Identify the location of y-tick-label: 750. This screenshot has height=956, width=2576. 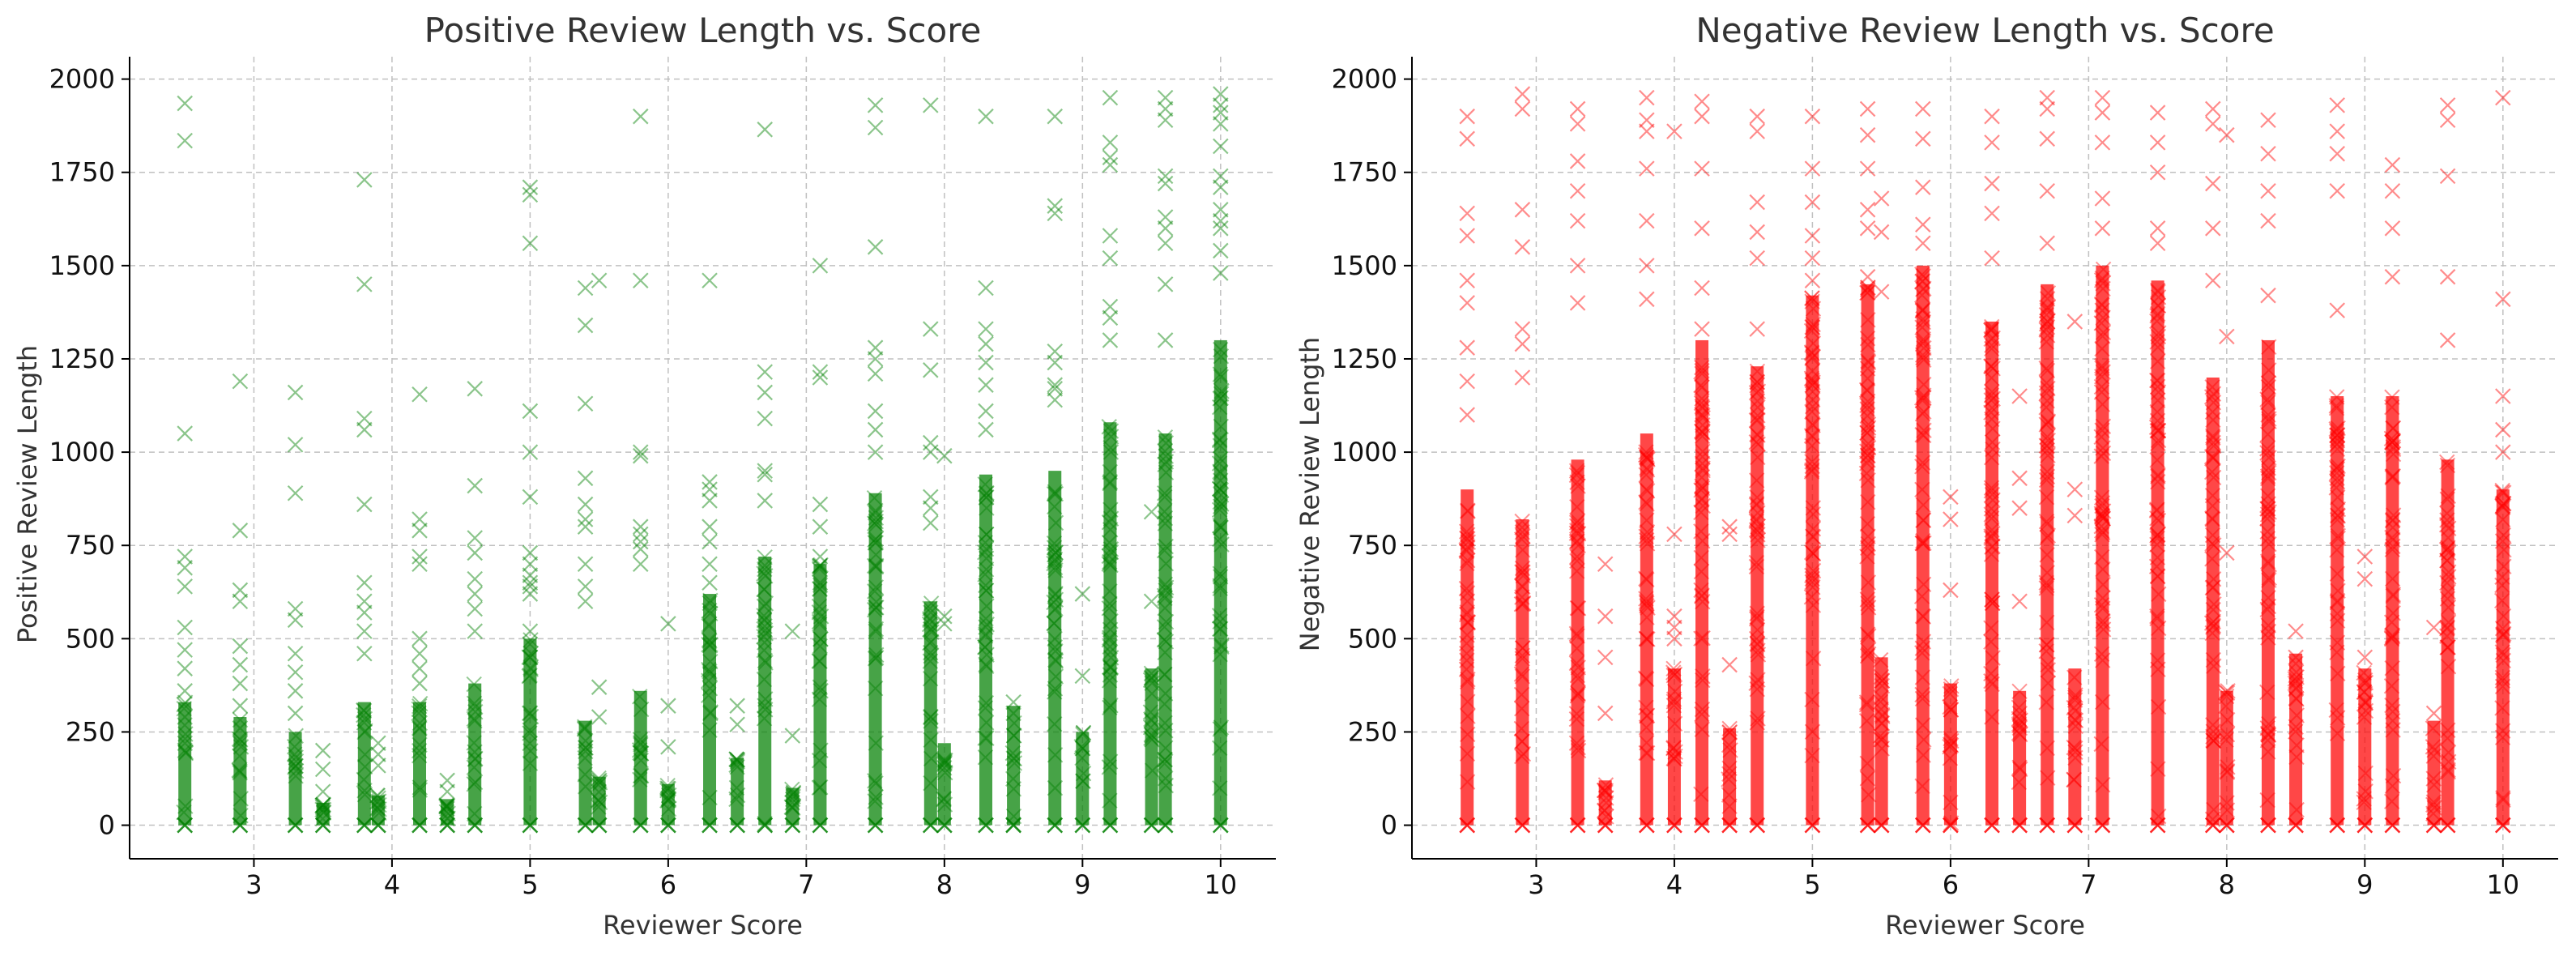
(1372, 545).